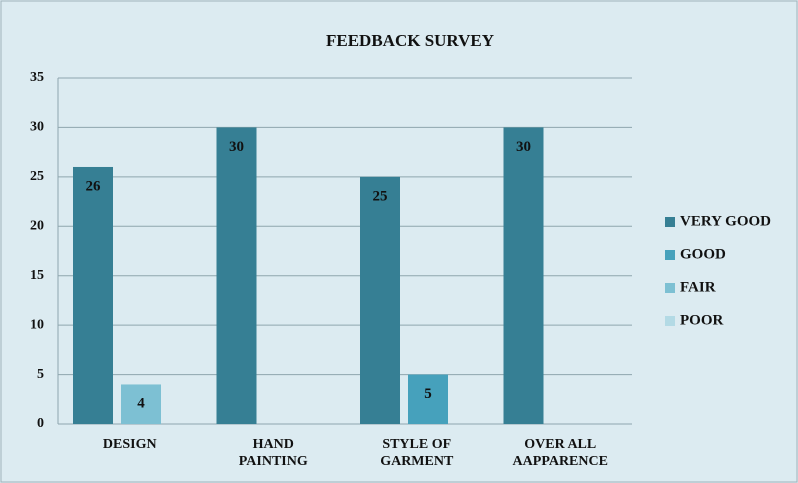 This screenshot has height=483, width=798. I want to click on data-label: 25, so click(380, 196).